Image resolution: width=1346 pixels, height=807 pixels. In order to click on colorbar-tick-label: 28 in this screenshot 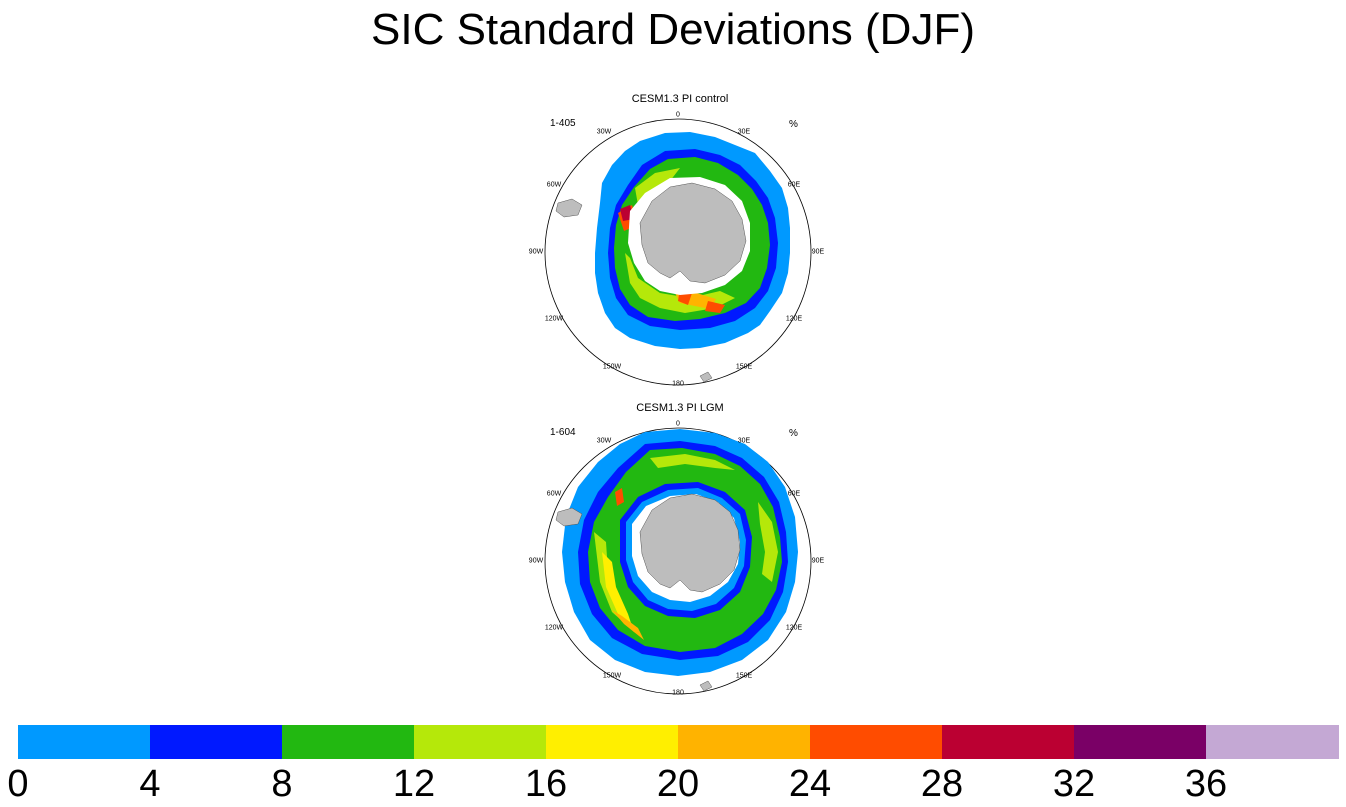, I will do `click(942, 784)`.